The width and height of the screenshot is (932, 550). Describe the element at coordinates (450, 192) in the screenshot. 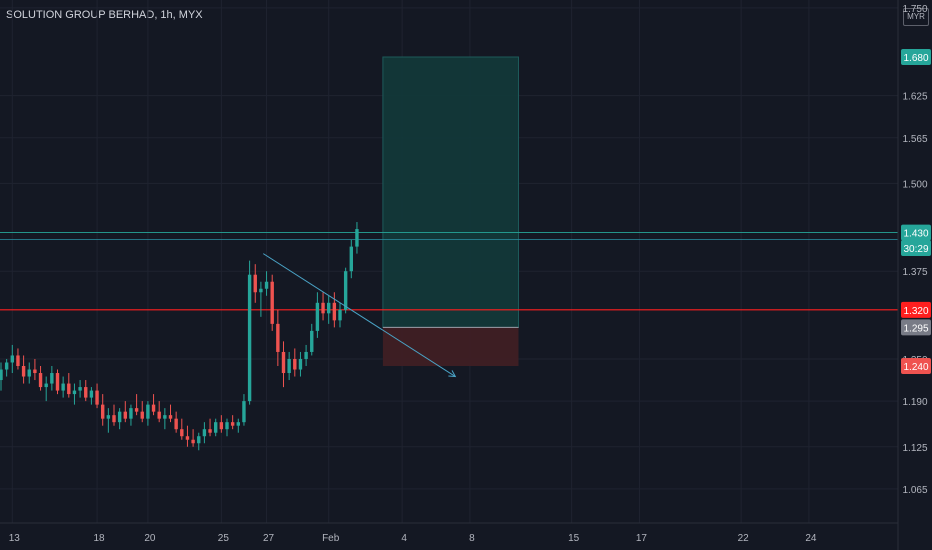

I see `target-zone` at that location.